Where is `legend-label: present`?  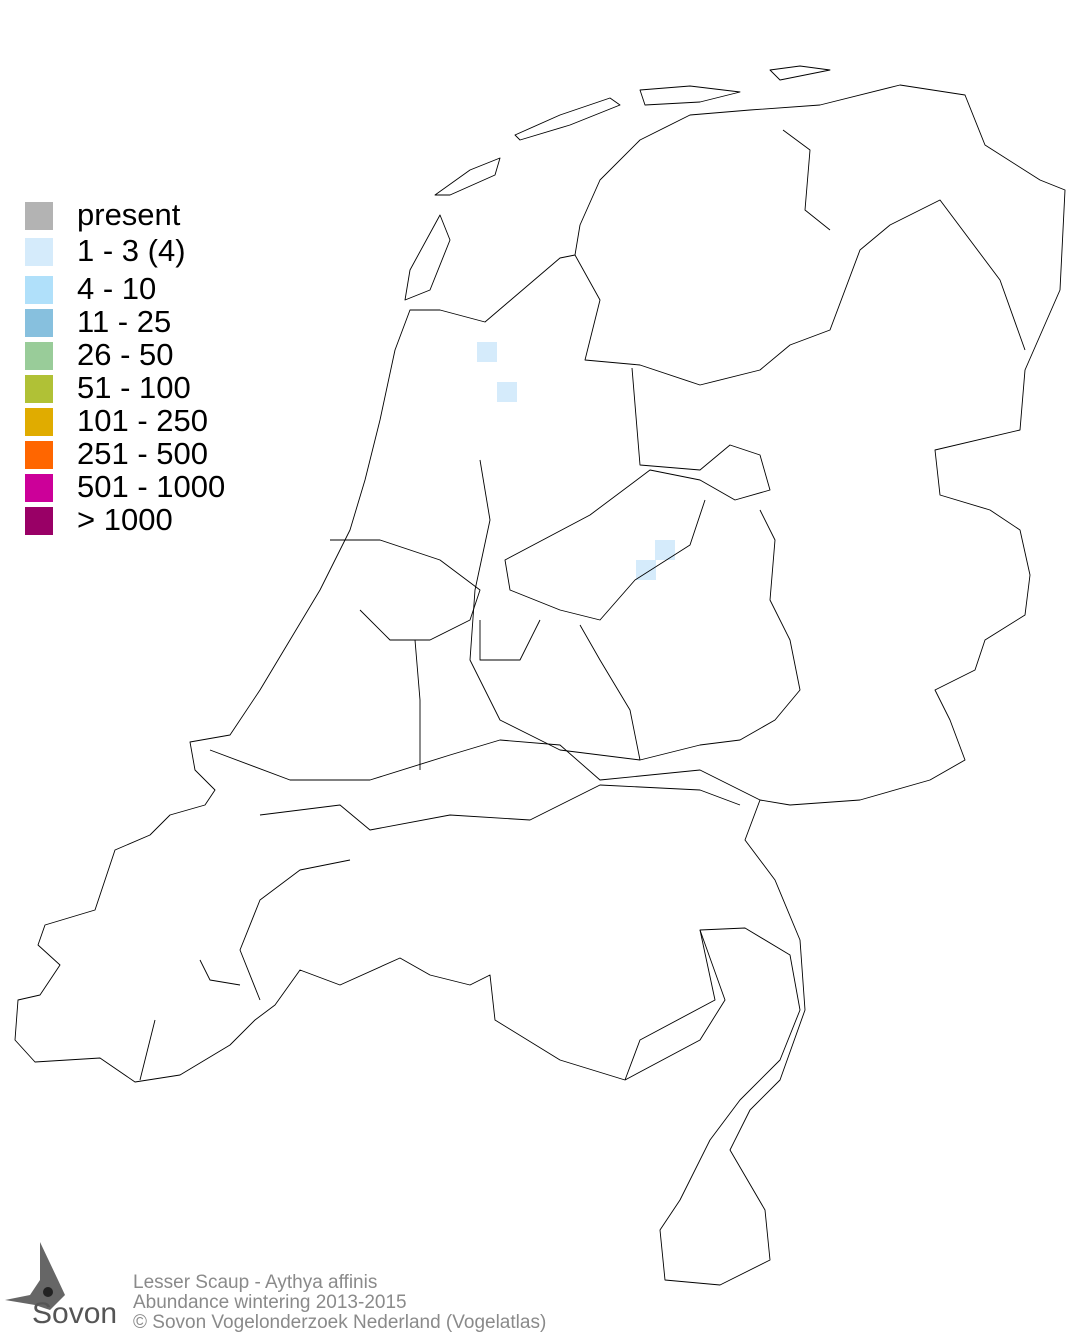 legend-label: present is located at coordinates (129, 214).